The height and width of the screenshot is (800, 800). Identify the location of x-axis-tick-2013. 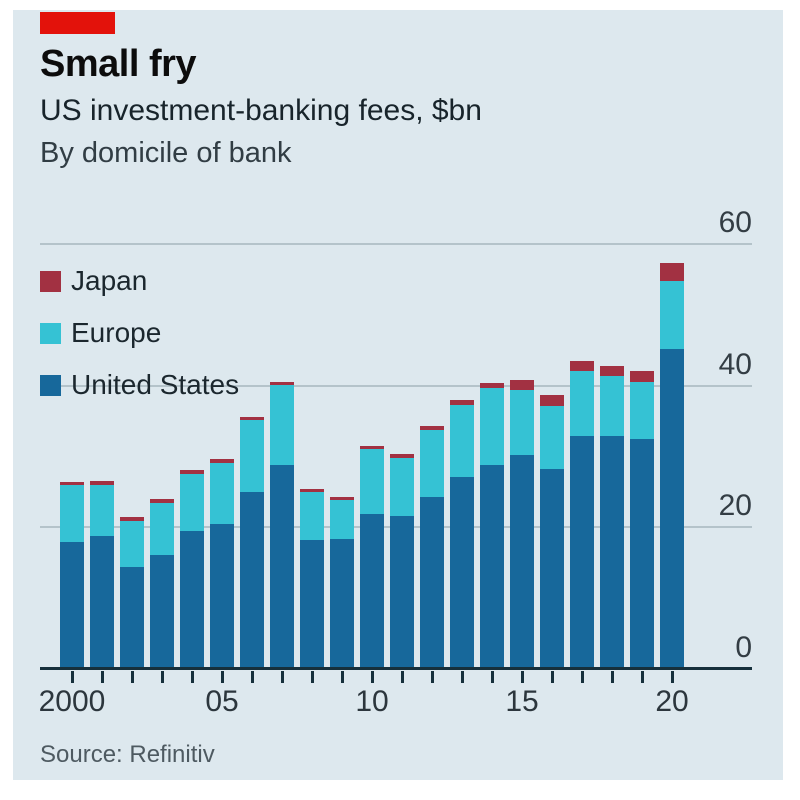
(462, 677).